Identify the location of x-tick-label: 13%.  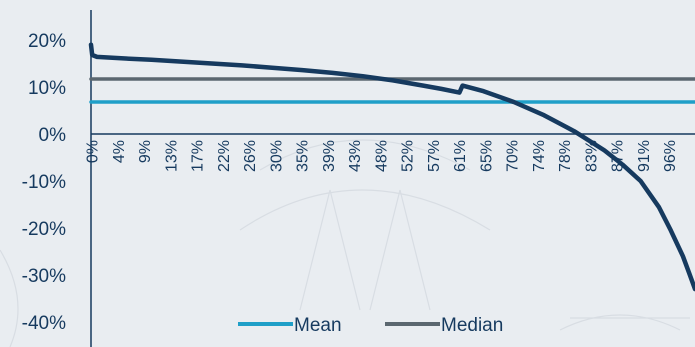
(171, 156).